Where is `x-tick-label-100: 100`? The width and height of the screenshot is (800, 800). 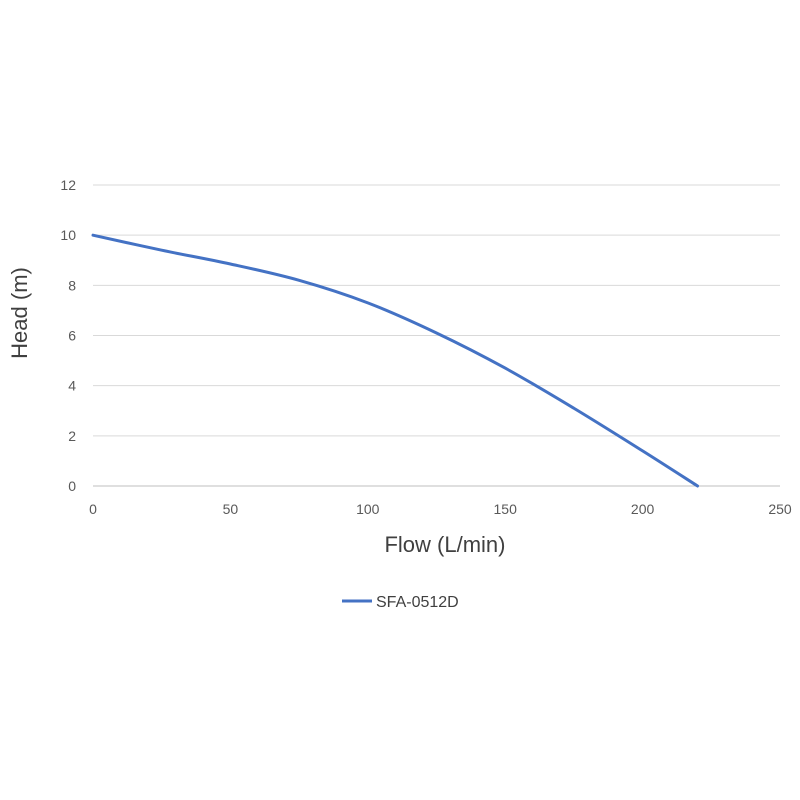 x-tick-label-100: 100 is located at coordinates (368, 509).